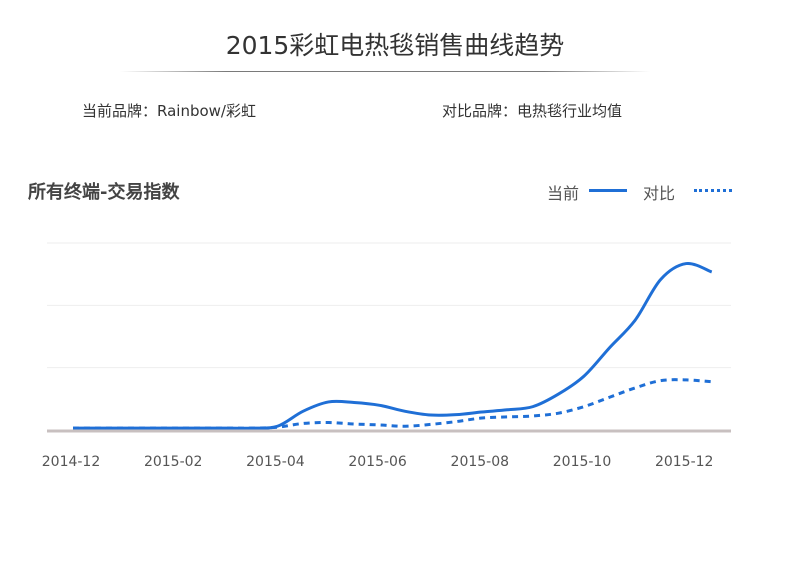 This screenshot has height=562, width=790. What do you see at coordinates (275, 462) in the screenshot?
I see `x-tick-label: 2015-04` at bounding box center [275, 462].